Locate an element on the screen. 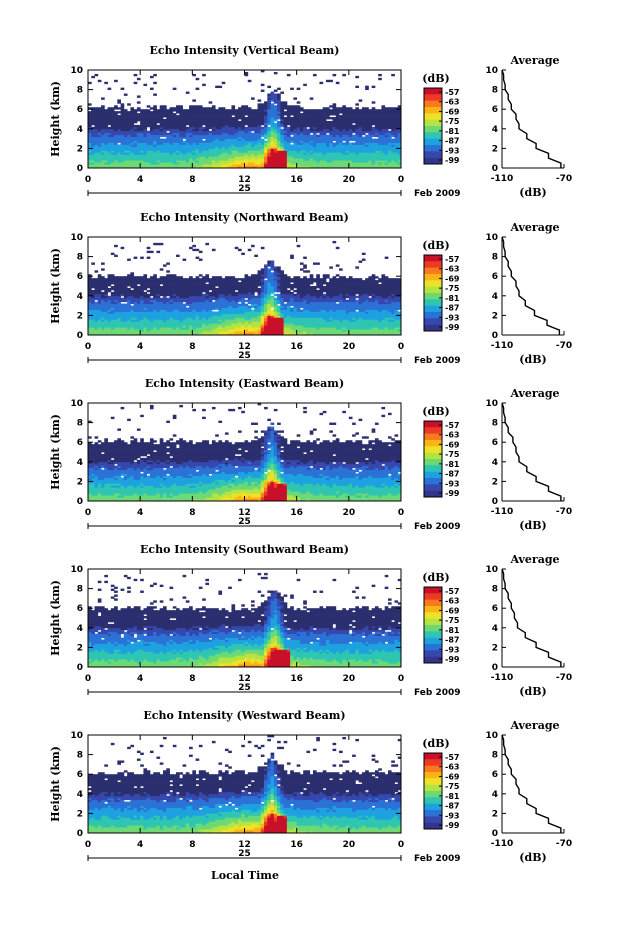 This screenshot has height=929, width=621. colorbar-swatch is located at coordinates (433, 154).